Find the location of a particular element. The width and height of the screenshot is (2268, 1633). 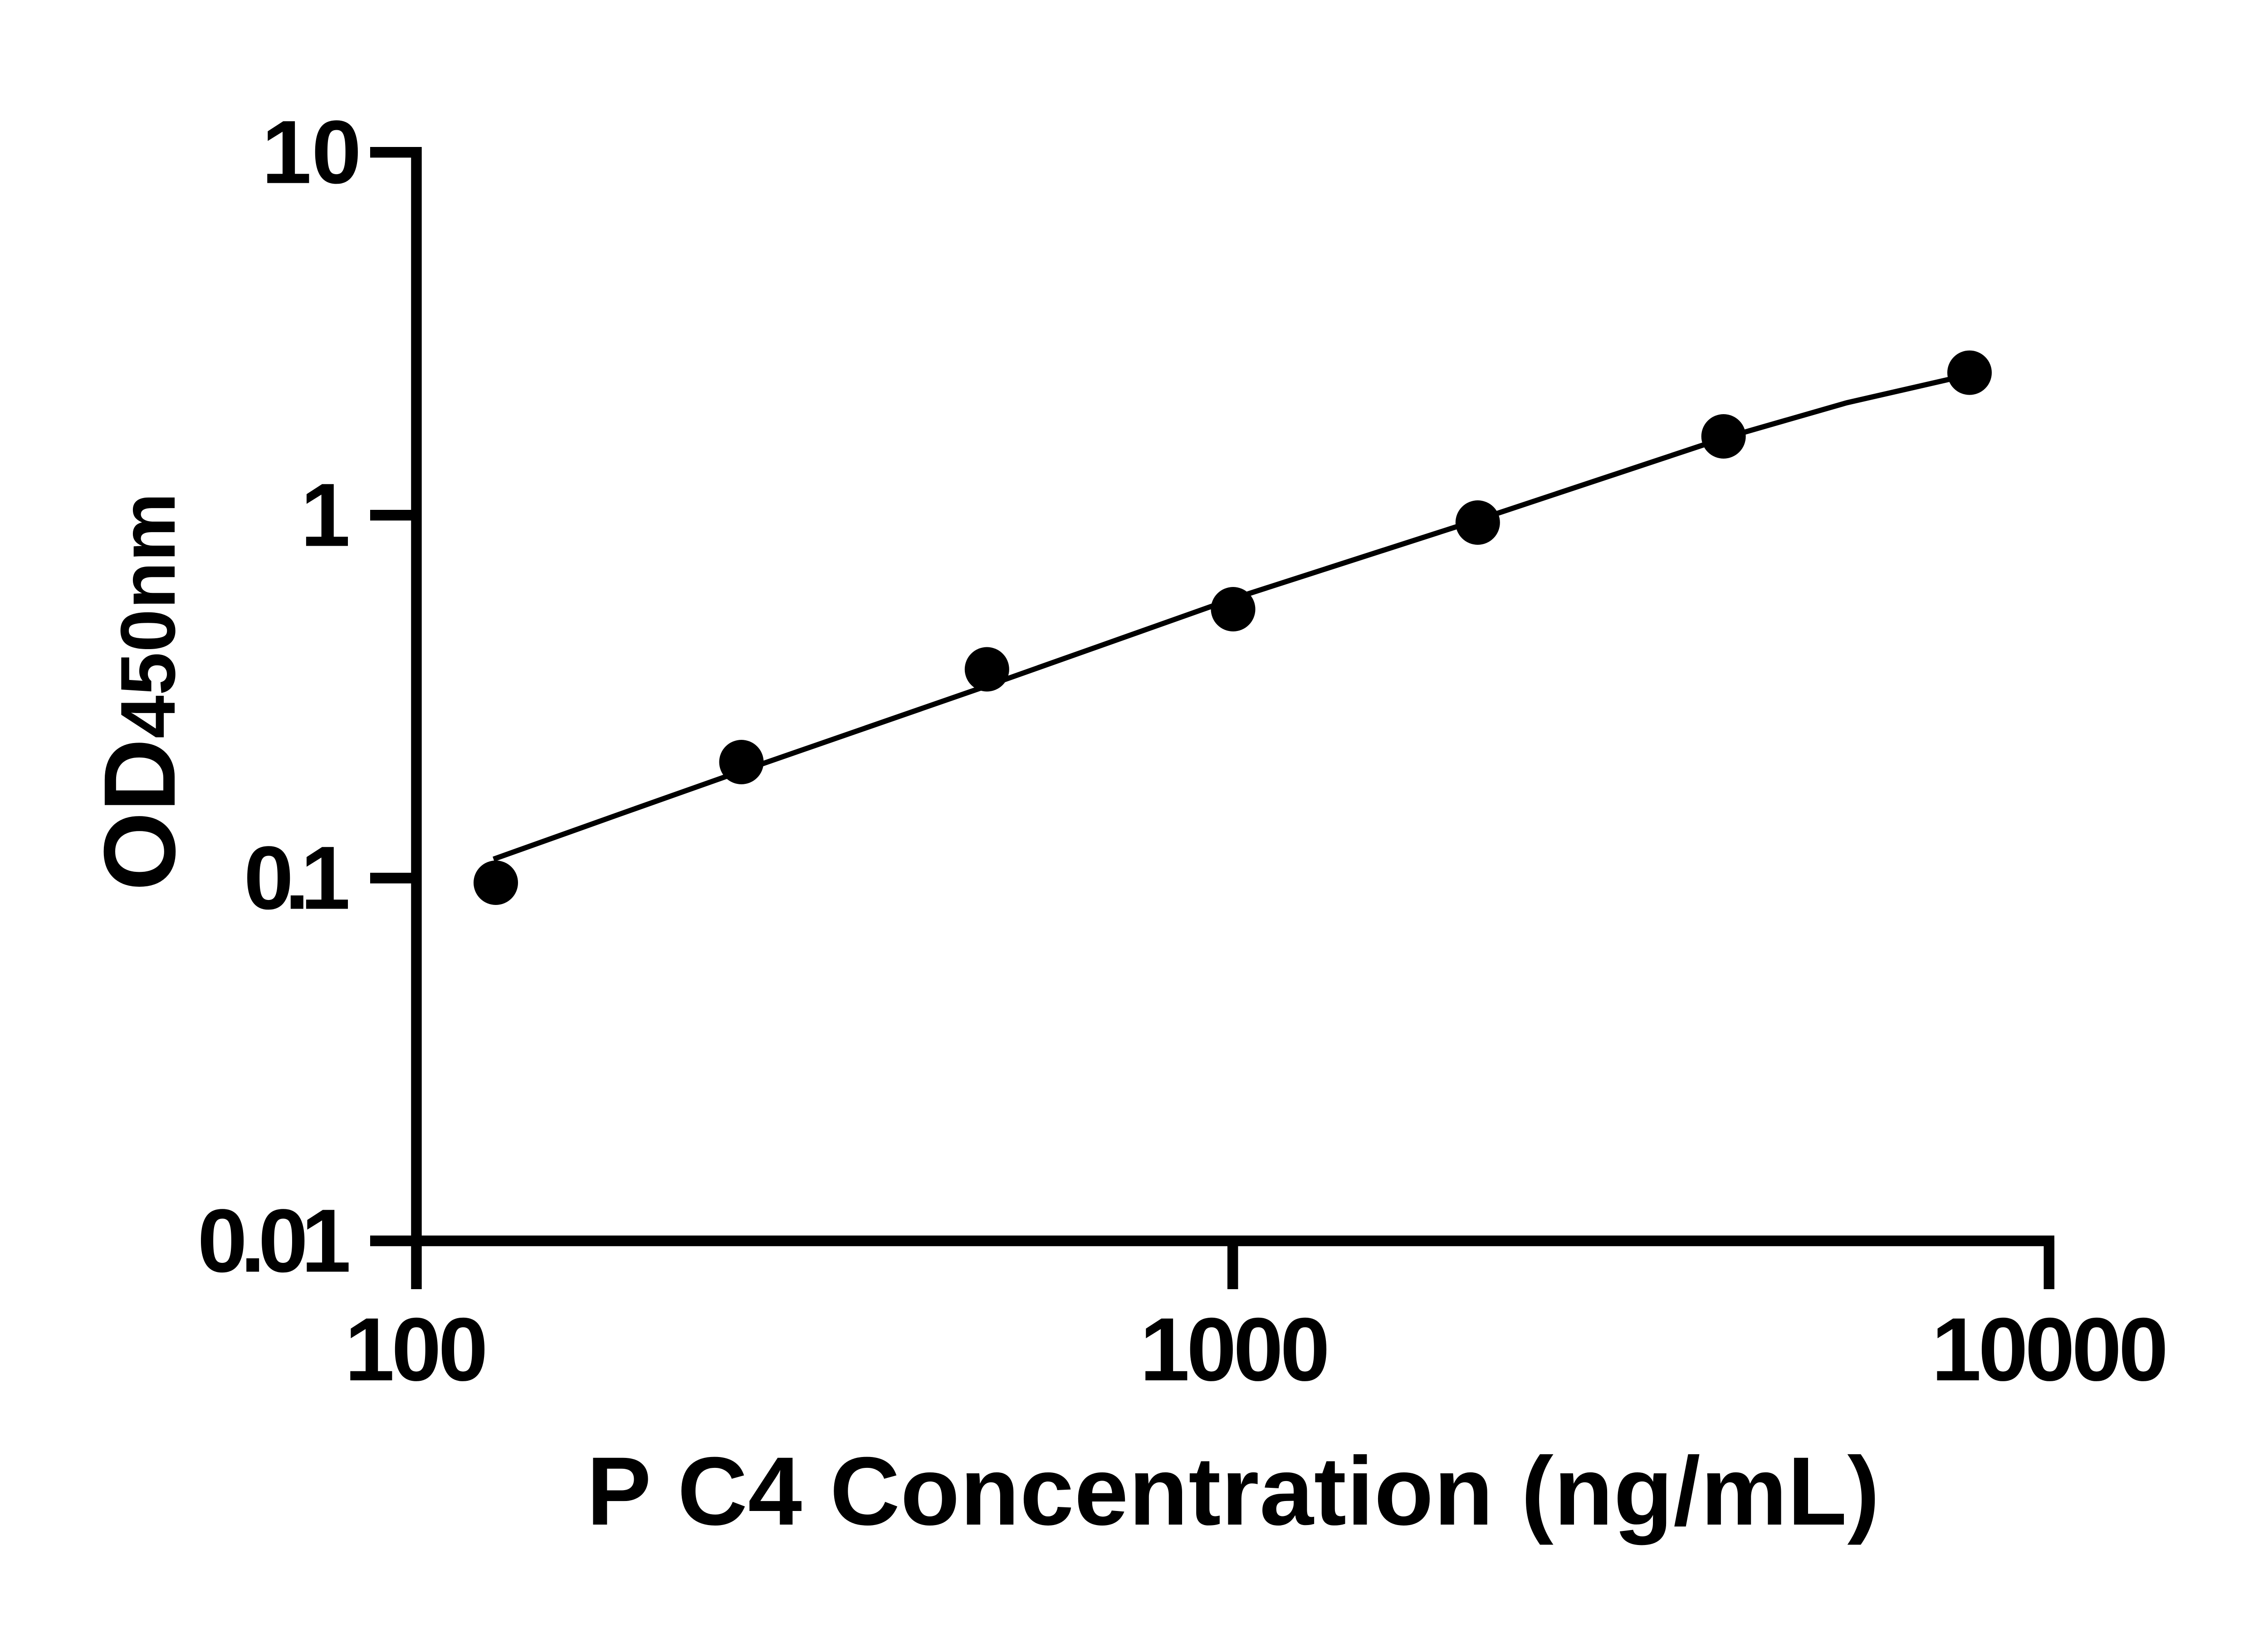

svg-text: 0.1 is located at coordinates (296, 878).